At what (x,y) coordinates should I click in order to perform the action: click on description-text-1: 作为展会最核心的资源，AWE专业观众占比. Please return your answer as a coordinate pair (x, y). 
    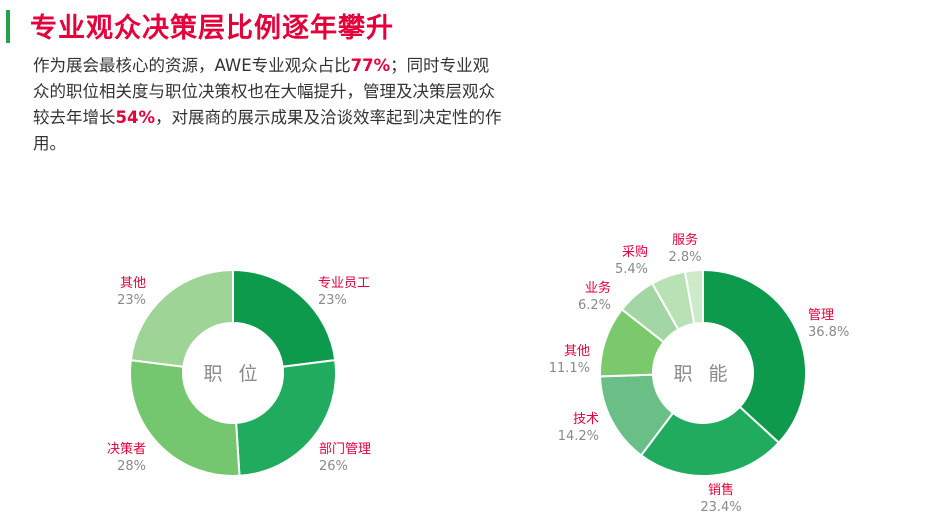
    Looking at the image, I should click on (192, 65).